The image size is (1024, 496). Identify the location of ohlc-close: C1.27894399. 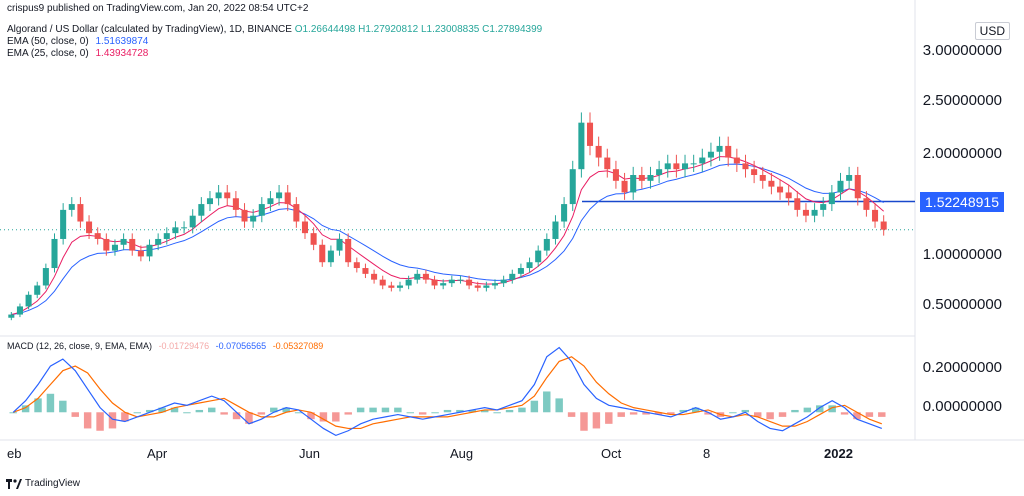
(512, 29).